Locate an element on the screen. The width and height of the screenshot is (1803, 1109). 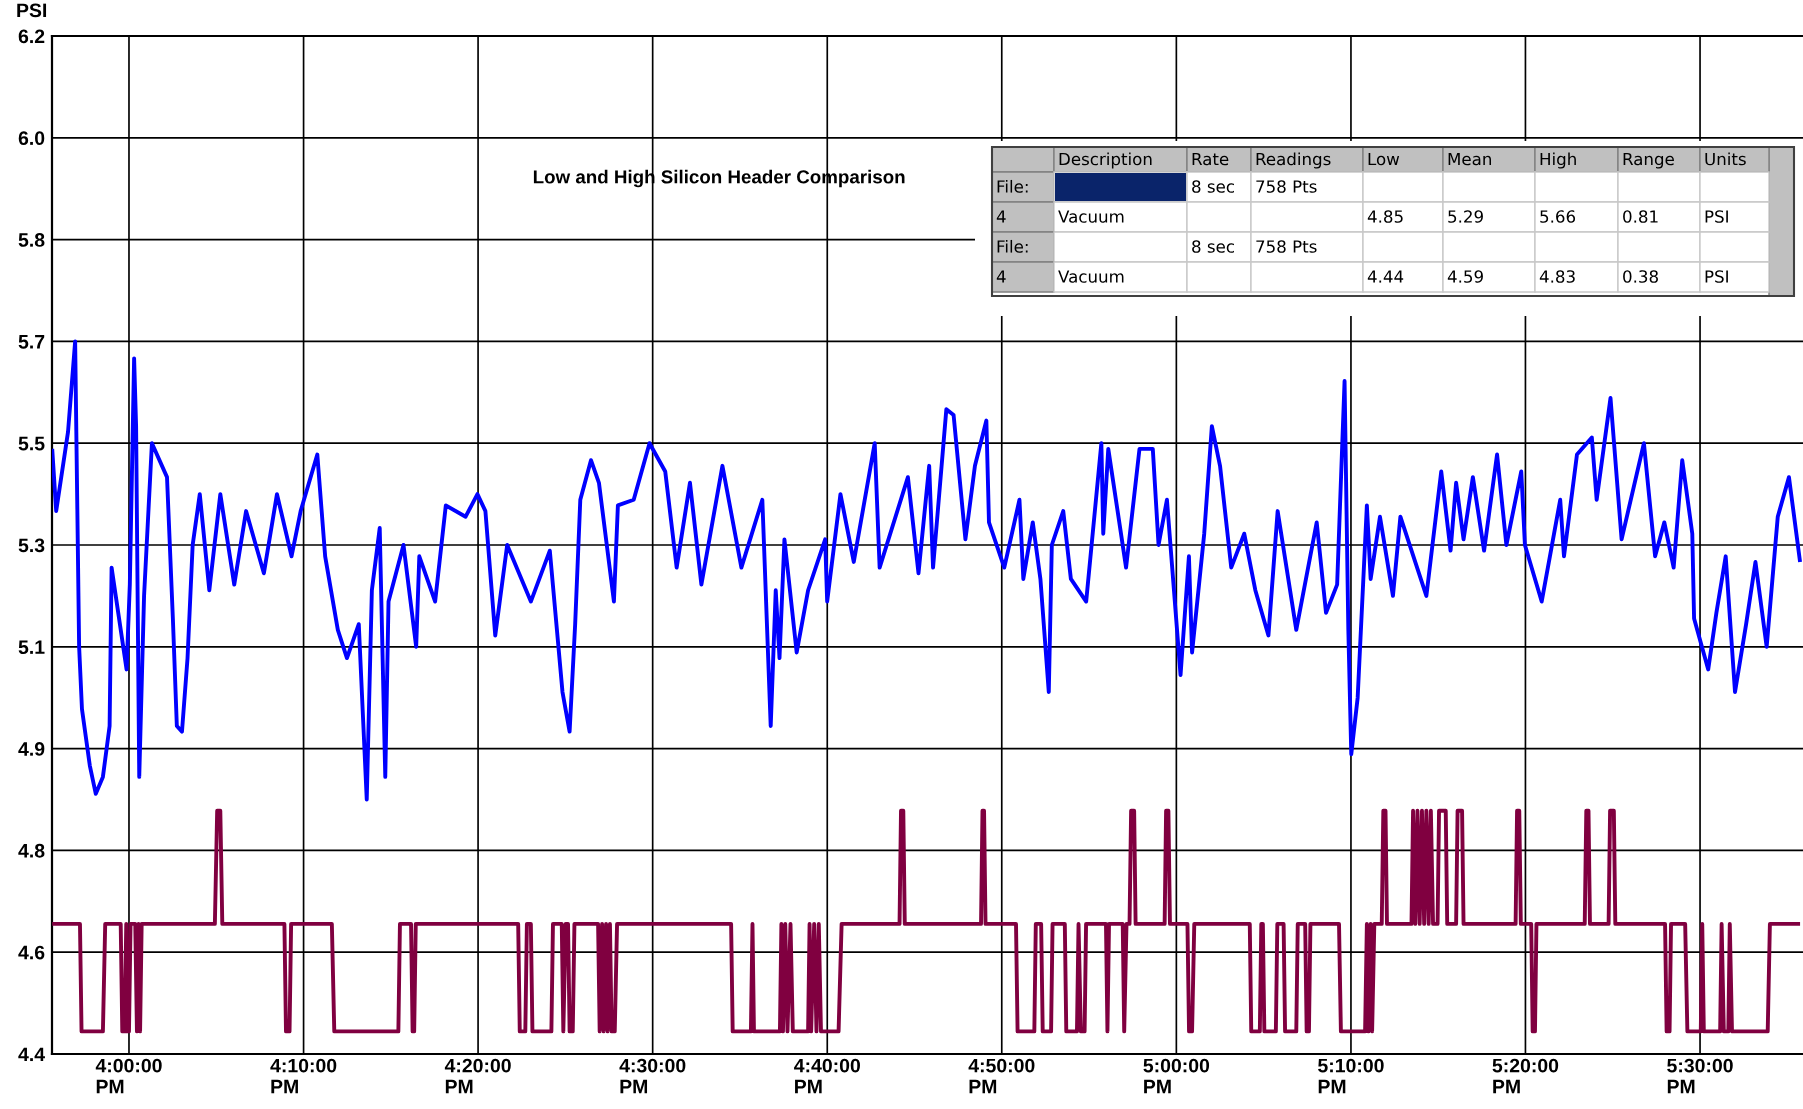
y-tick-label: 5.8 is located at coordinates (31, 240).